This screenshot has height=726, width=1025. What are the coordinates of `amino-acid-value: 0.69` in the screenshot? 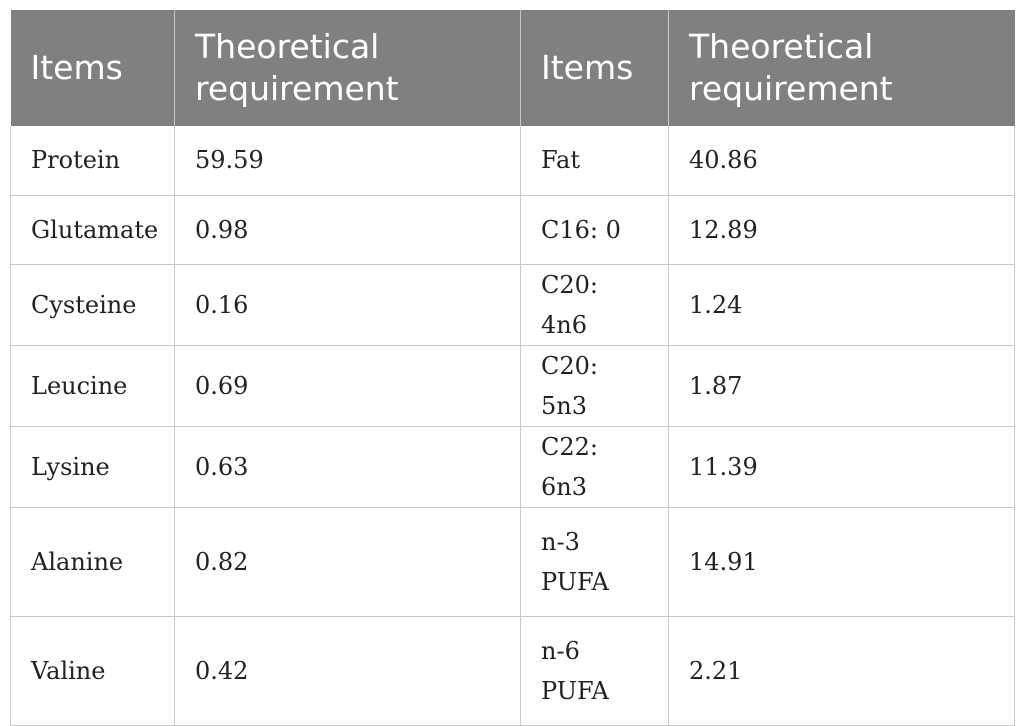 It's located at (347, 386).